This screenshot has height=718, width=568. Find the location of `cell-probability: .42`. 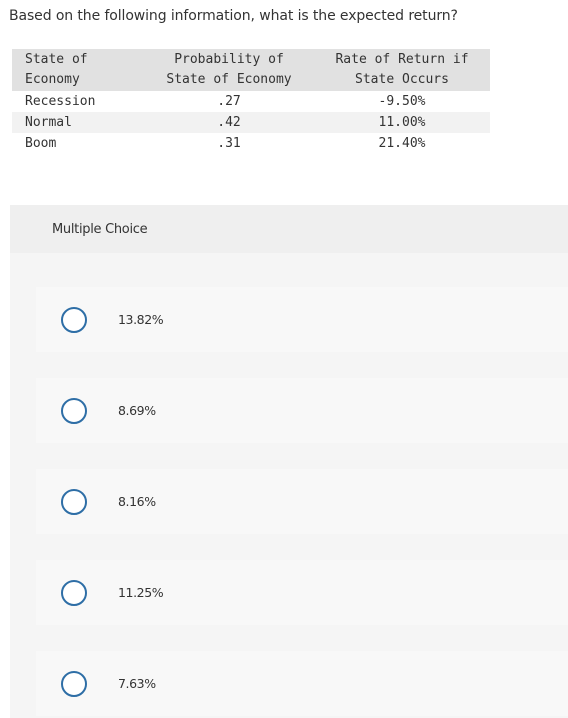

cell-probability: .42 is located at coordinates (229, 122).